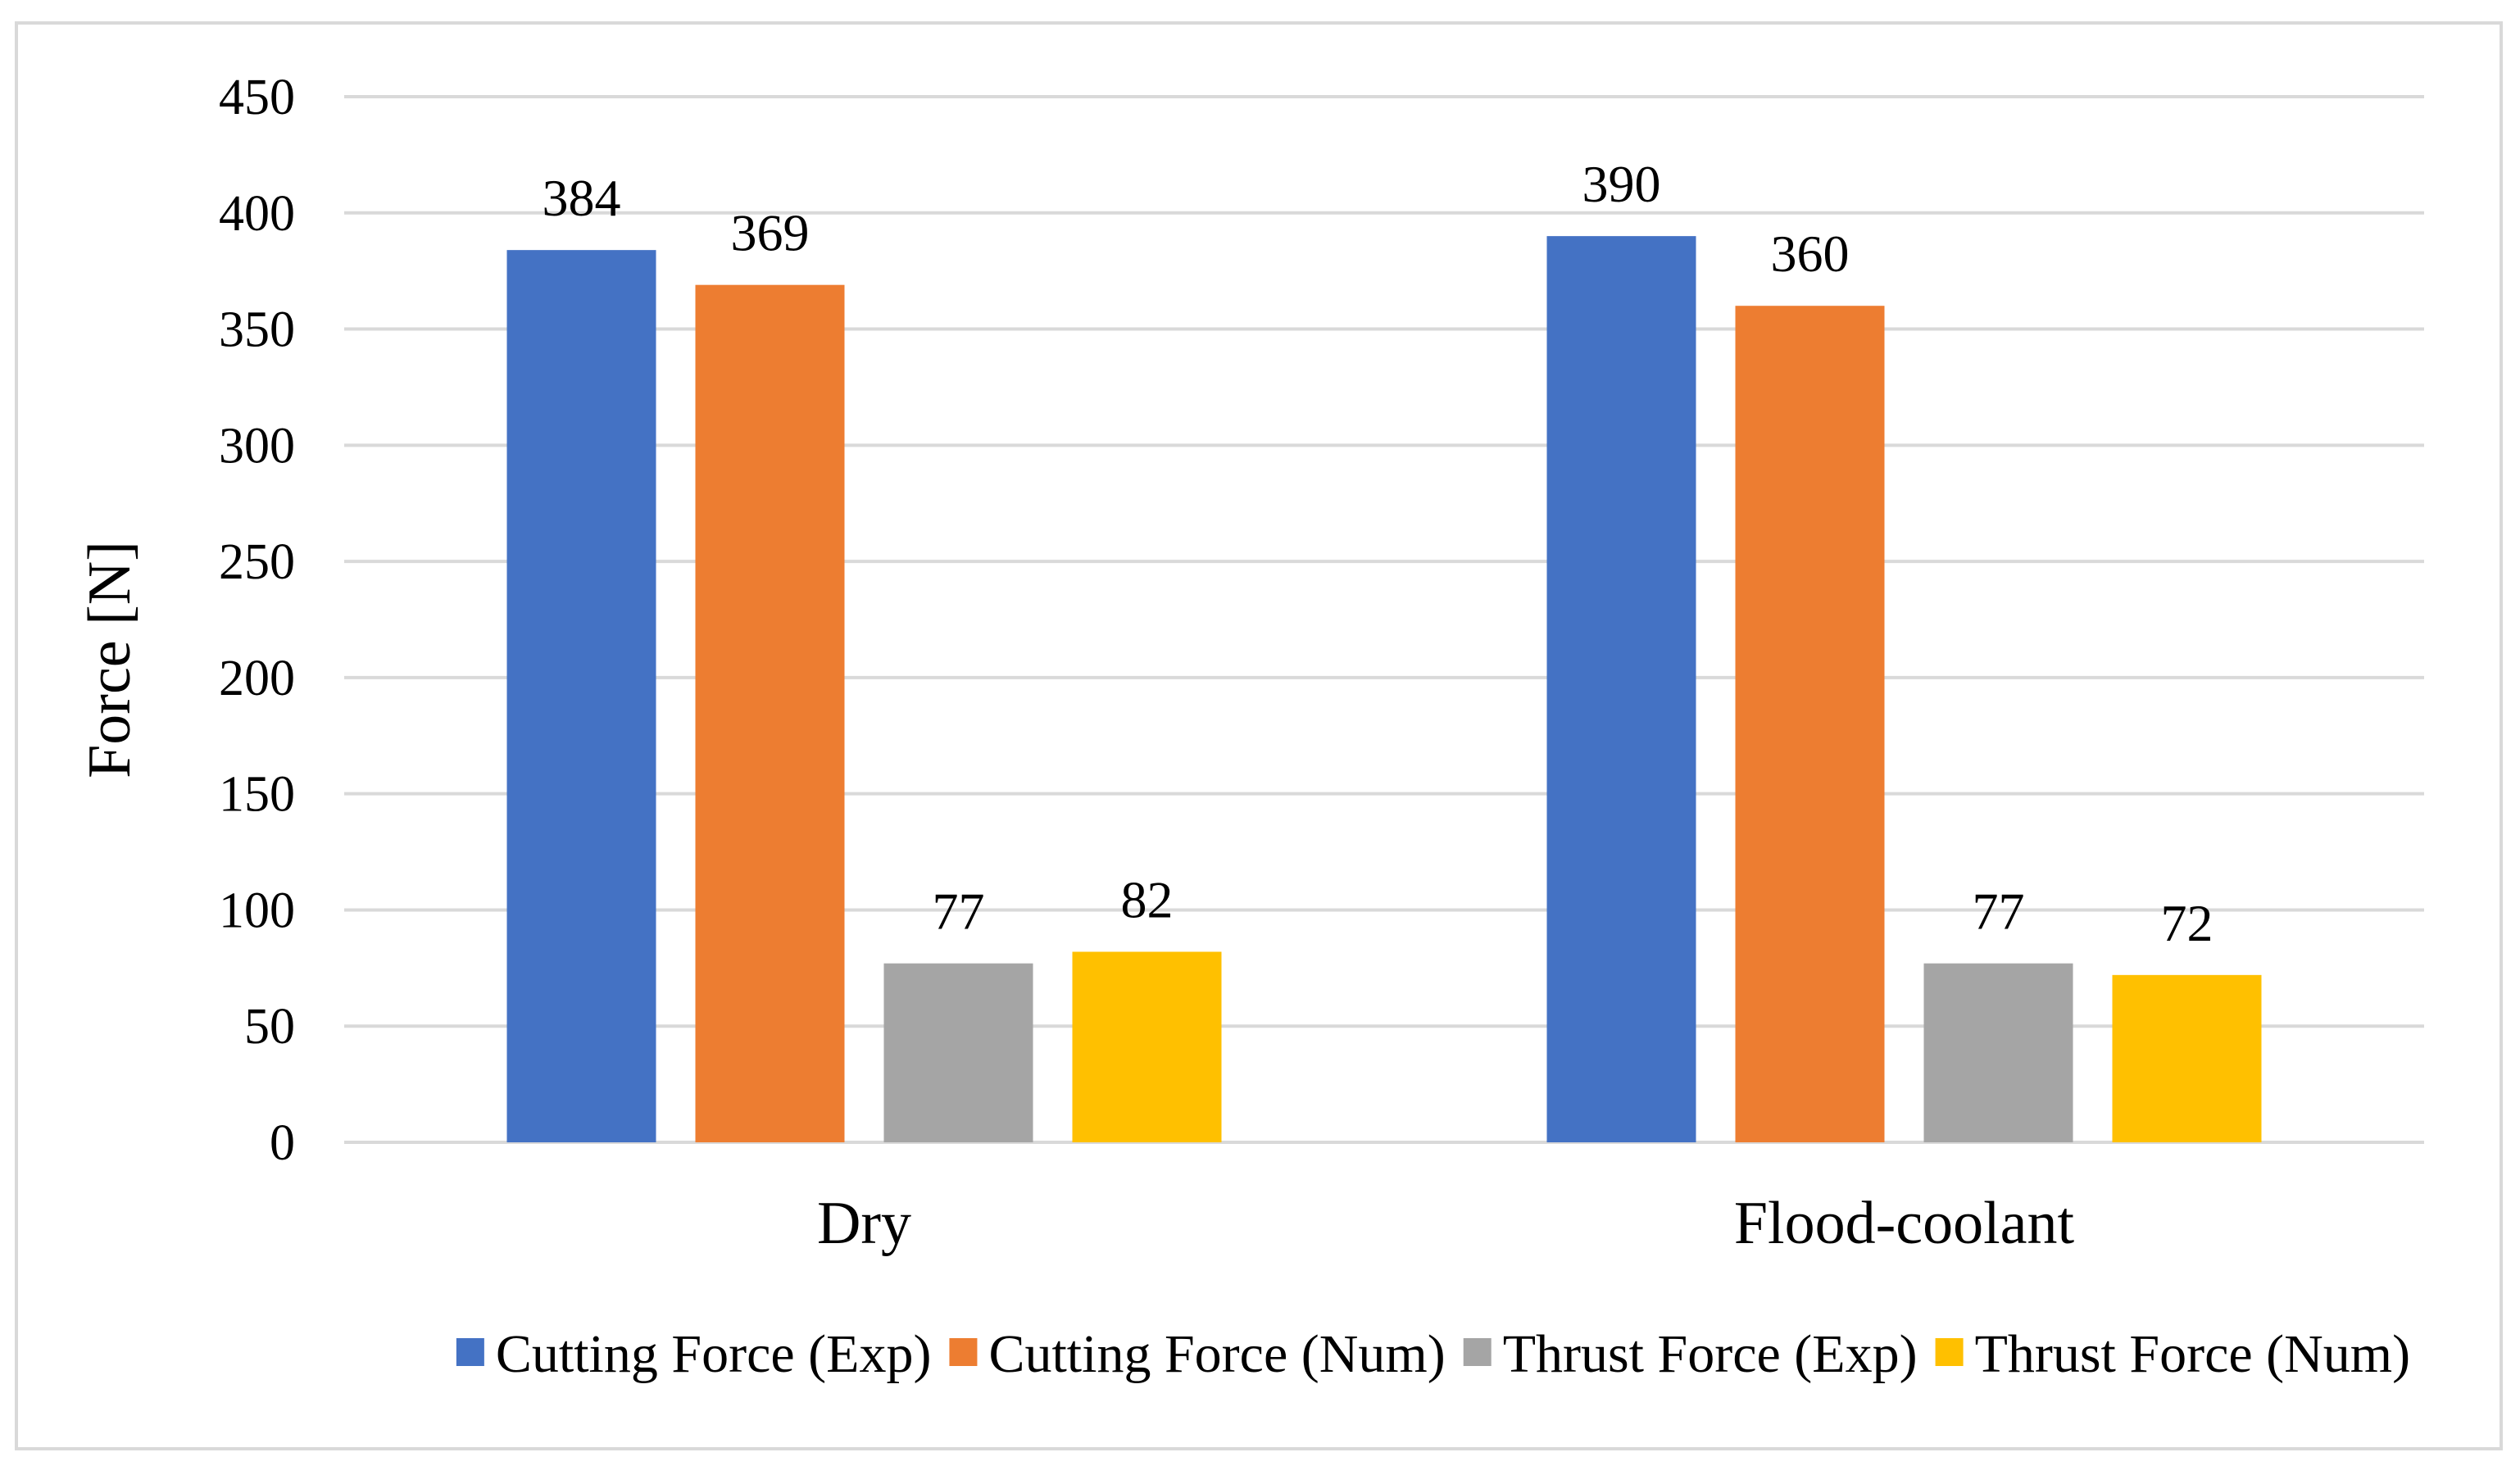 The image size is (2520, 1475). Describe the element at coordinates (257, 330) in the screenshot. I see `y-tick-label: 350` at that location.